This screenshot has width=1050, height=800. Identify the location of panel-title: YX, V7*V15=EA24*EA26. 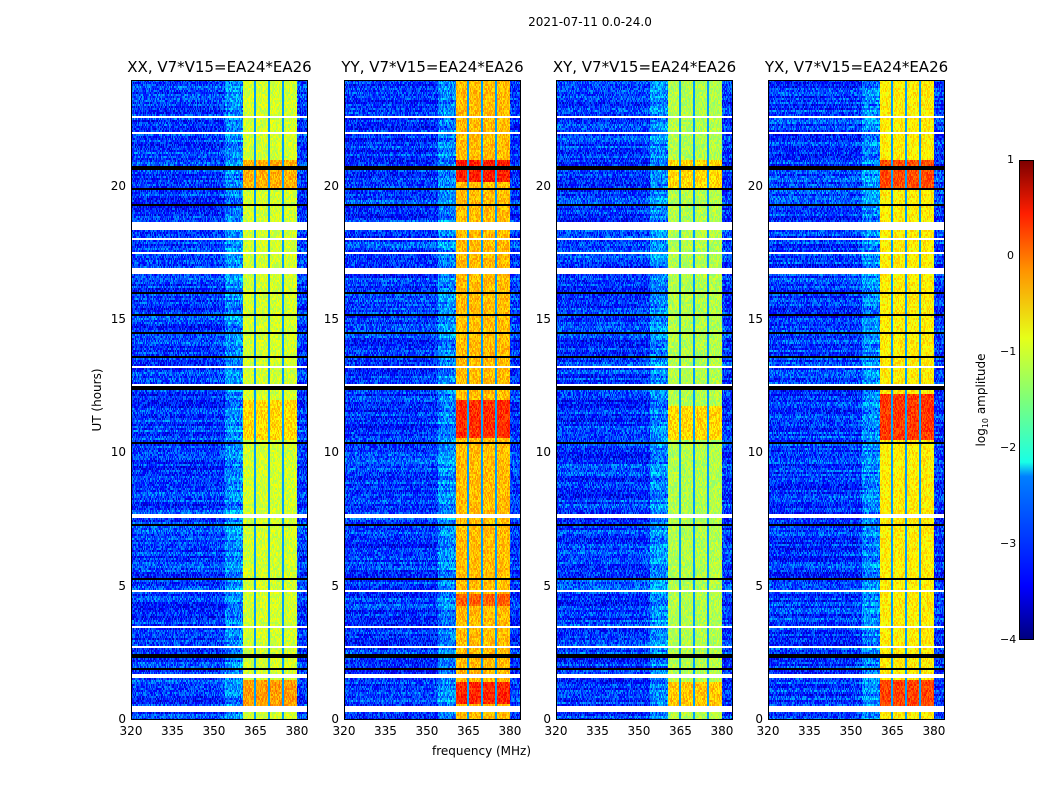
(856, 67).